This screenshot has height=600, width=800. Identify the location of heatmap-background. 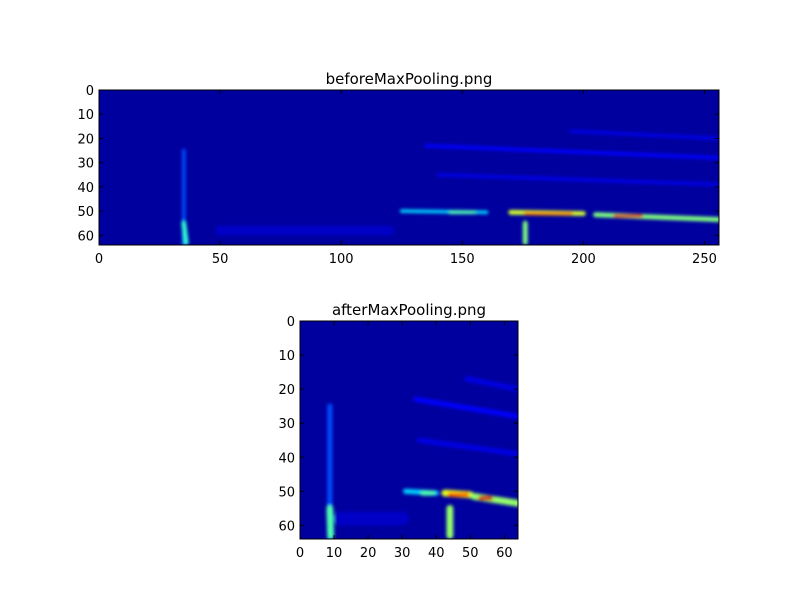
(409, 430).